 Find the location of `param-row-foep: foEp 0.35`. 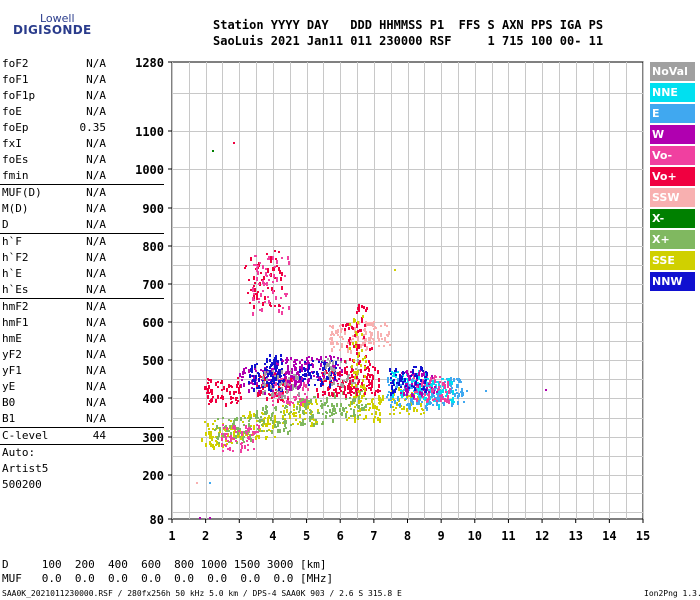

param-row-foep: foEp 0.35 is located at coordinates (82, 128).